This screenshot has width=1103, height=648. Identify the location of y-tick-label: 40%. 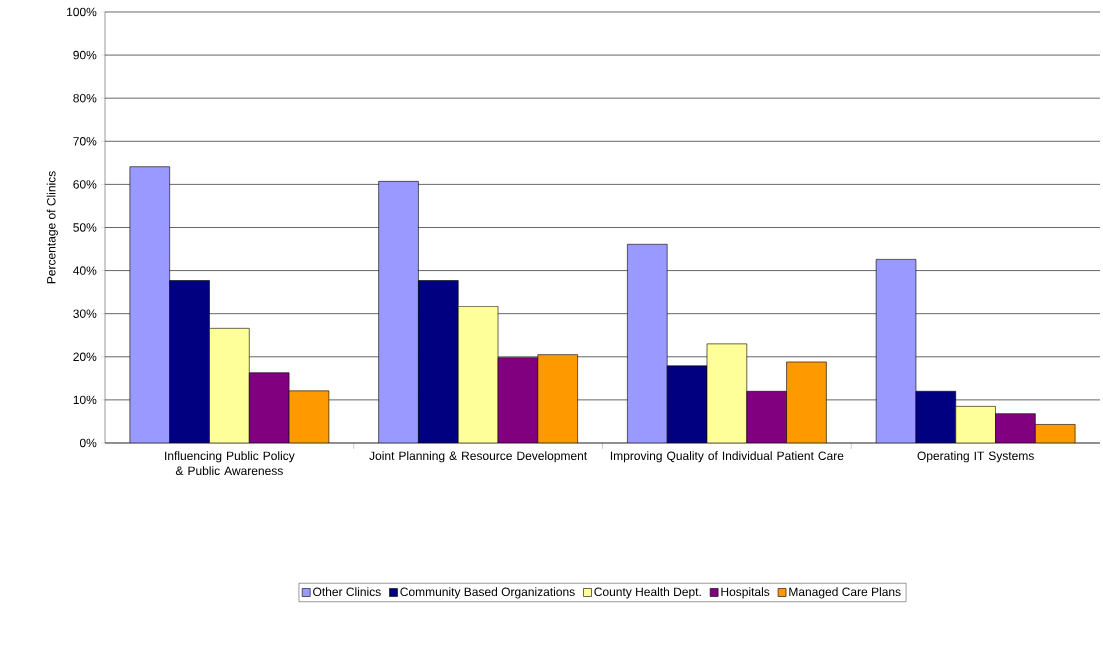
(85, 270).